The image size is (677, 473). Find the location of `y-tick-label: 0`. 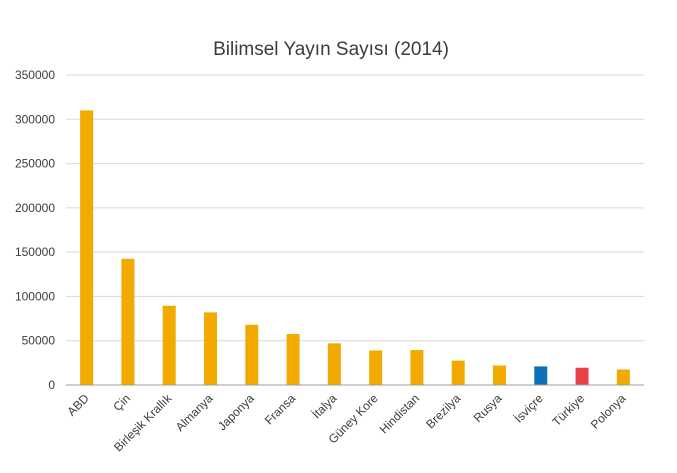

y-tick-label: 0 is located at coordinates (51, 385).